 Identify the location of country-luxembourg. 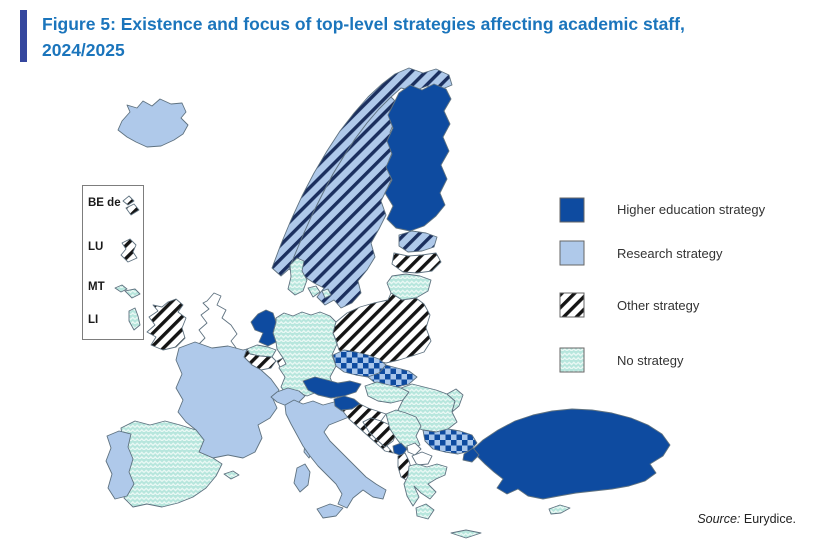
(281, 362).